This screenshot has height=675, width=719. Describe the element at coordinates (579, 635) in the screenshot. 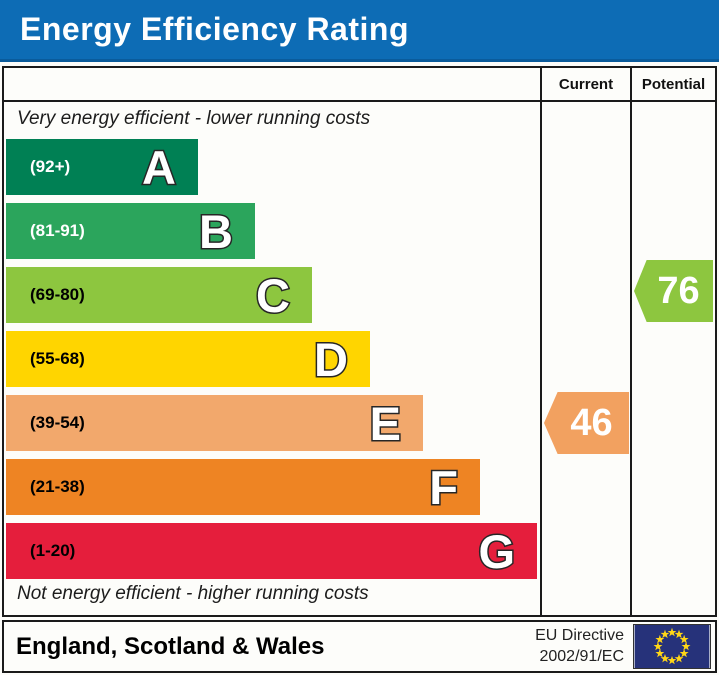

I see `eu-directive-line1: EU Directive` at that location.